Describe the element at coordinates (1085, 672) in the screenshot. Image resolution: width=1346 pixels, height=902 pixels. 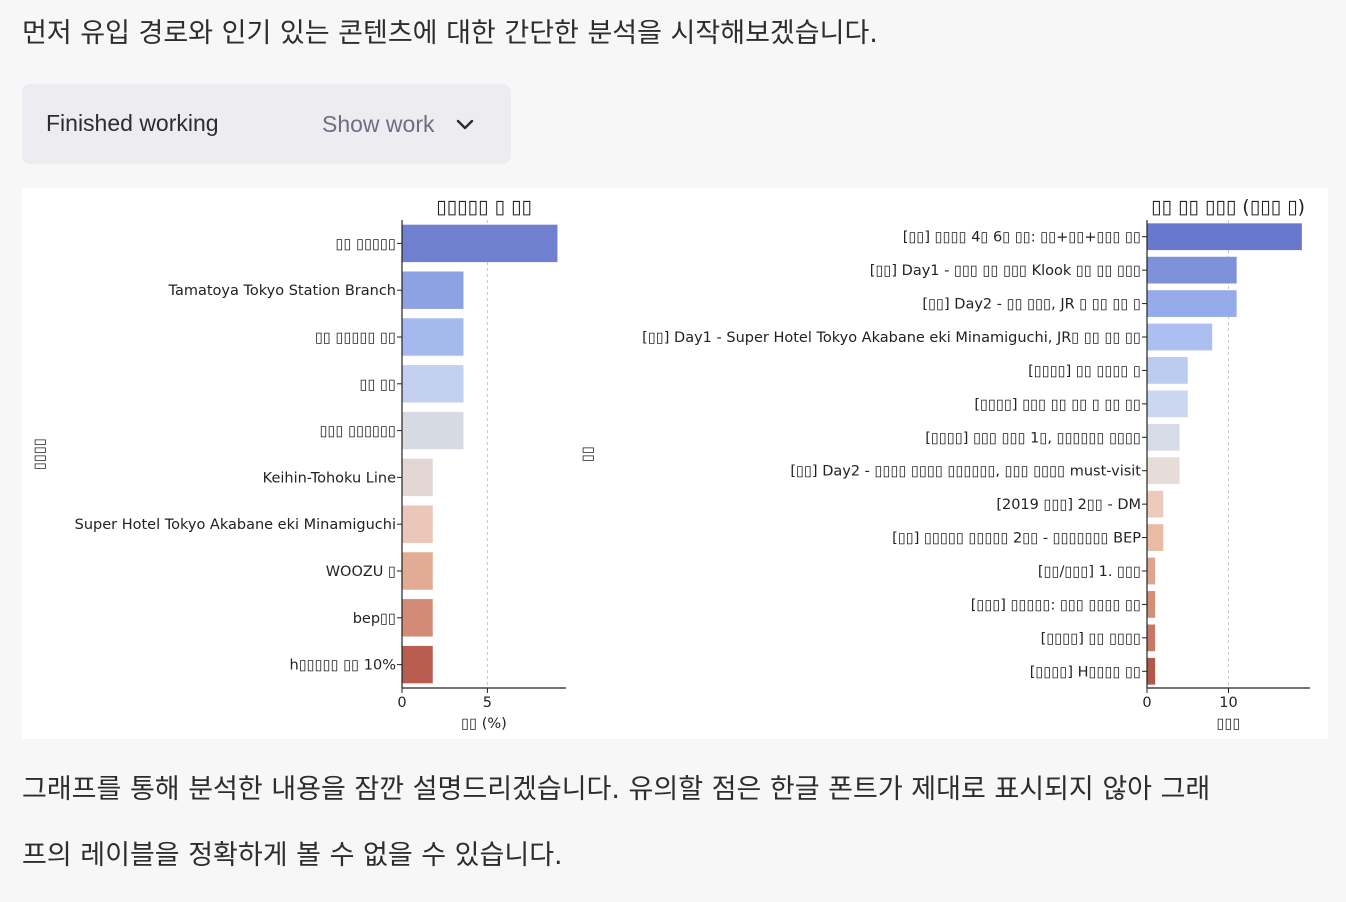
I see `chart1-category-label: [▯▯▯▯] H▯▯▯▯ ▯▯` at that location.